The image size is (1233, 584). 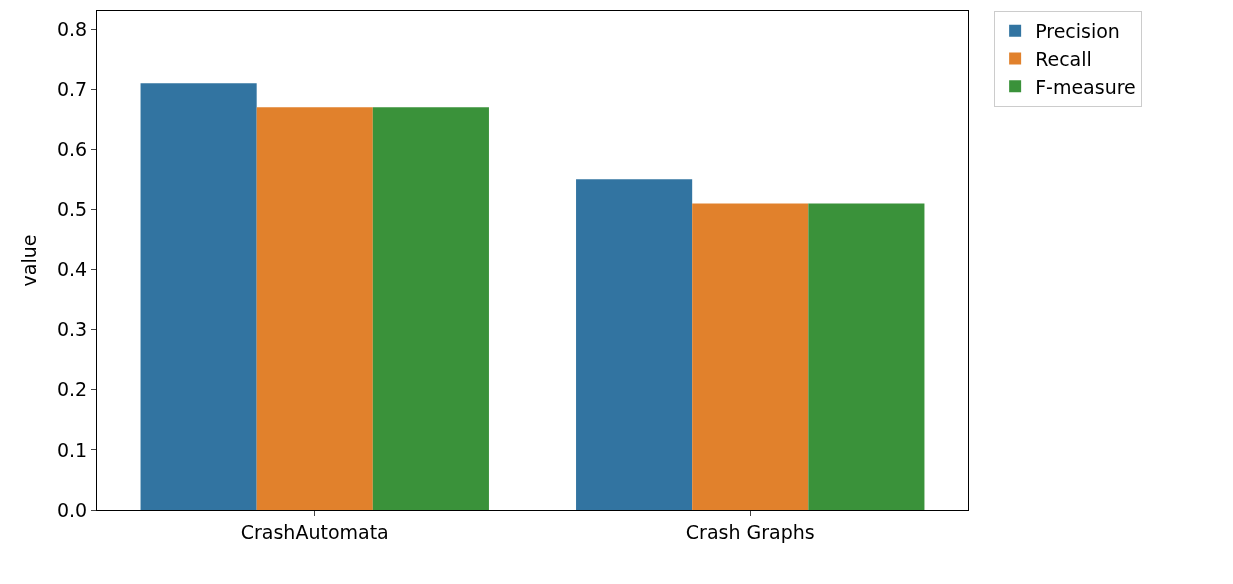 What do you see at coordinates (314, 531) in the screenshot?
I see `x-tick-label: CrashAutomata` at bounding box center [314, 531].